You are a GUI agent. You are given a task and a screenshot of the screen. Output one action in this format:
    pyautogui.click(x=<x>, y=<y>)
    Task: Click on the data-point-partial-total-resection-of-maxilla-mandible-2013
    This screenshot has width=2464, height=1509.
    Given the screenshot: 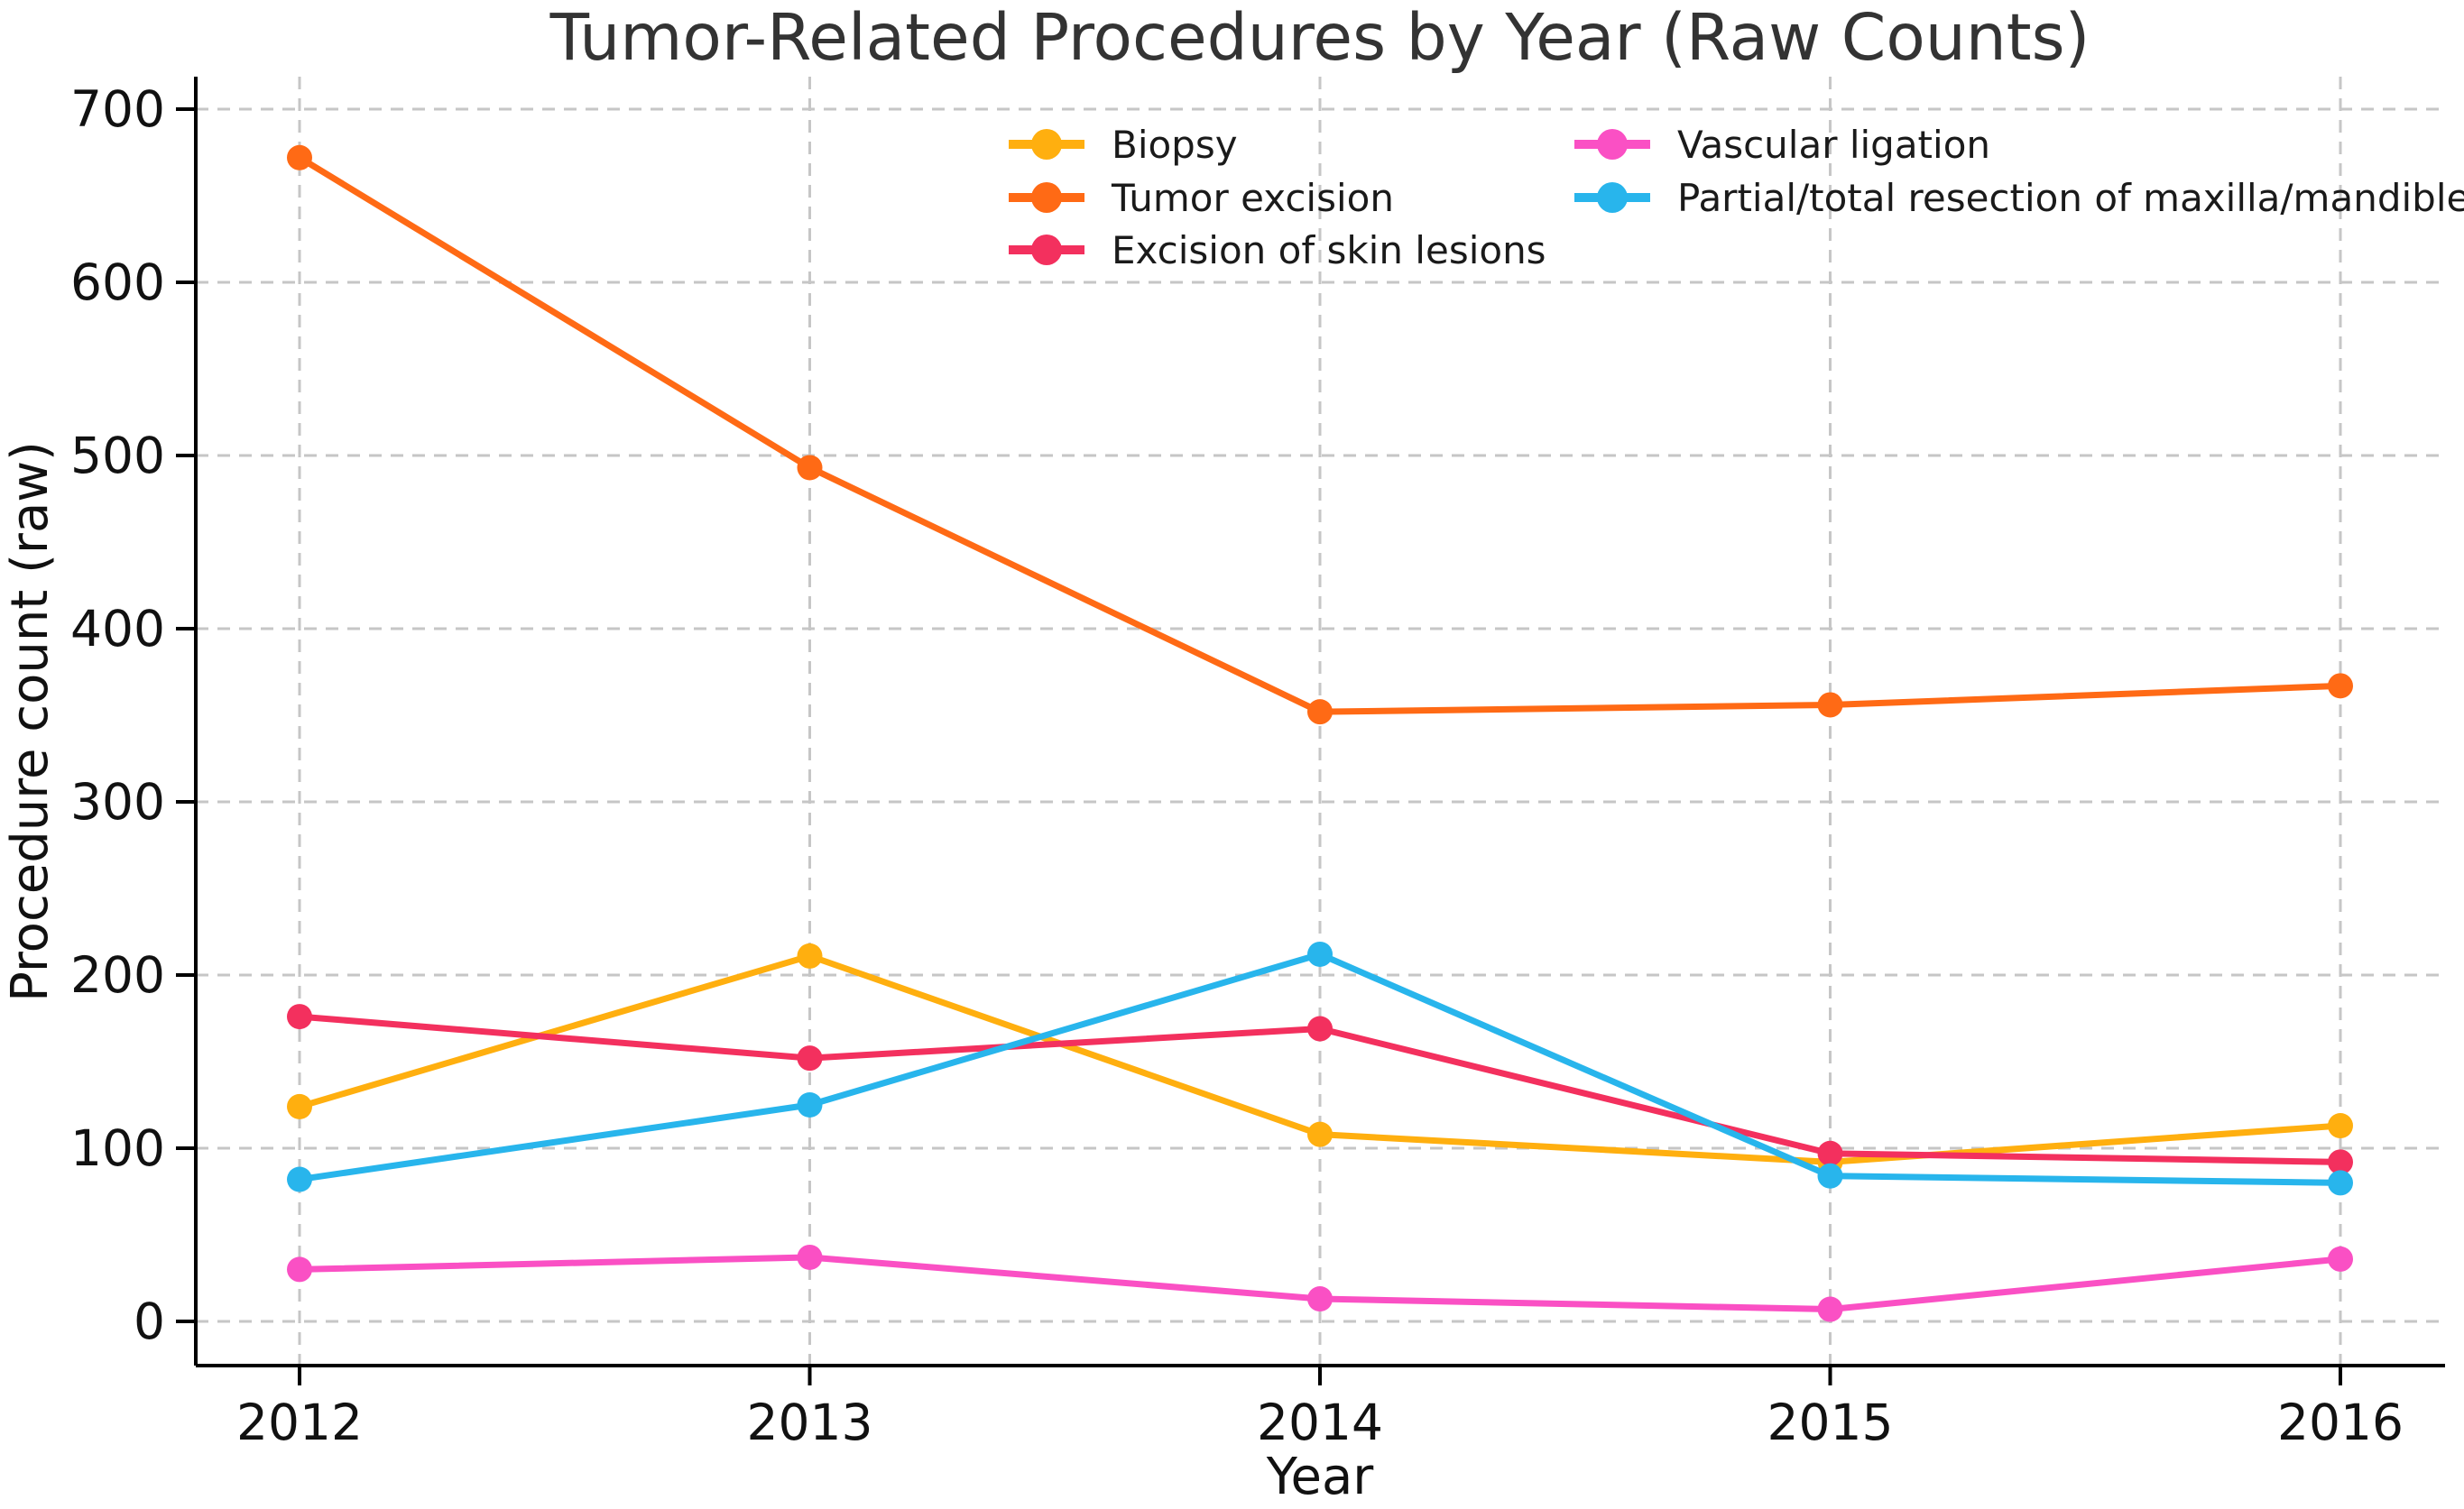 What is the action you would take?
    pyautogui.click(x=810, y=1105)
    